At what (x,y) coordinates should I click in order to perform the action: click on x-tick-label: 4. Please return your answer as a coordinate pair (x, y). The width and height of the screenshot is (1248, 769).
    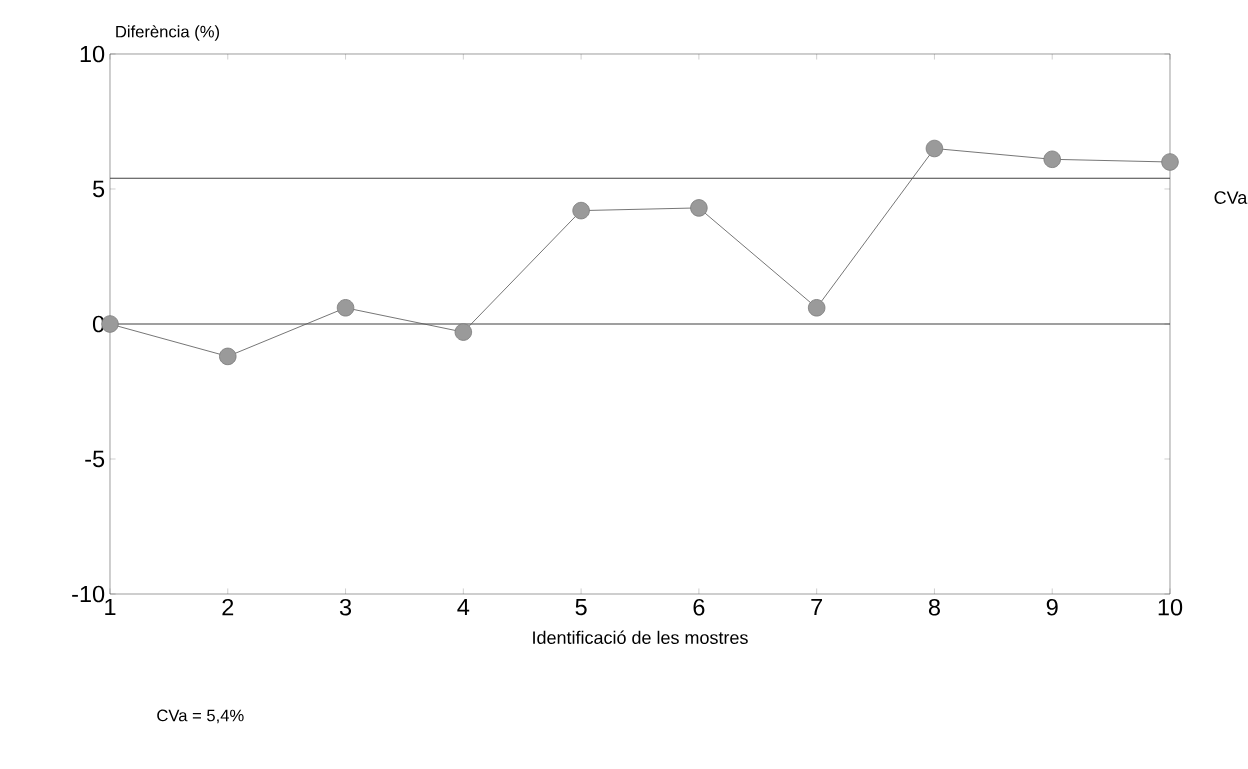
    Looking at the image, I should click on (463, 607).